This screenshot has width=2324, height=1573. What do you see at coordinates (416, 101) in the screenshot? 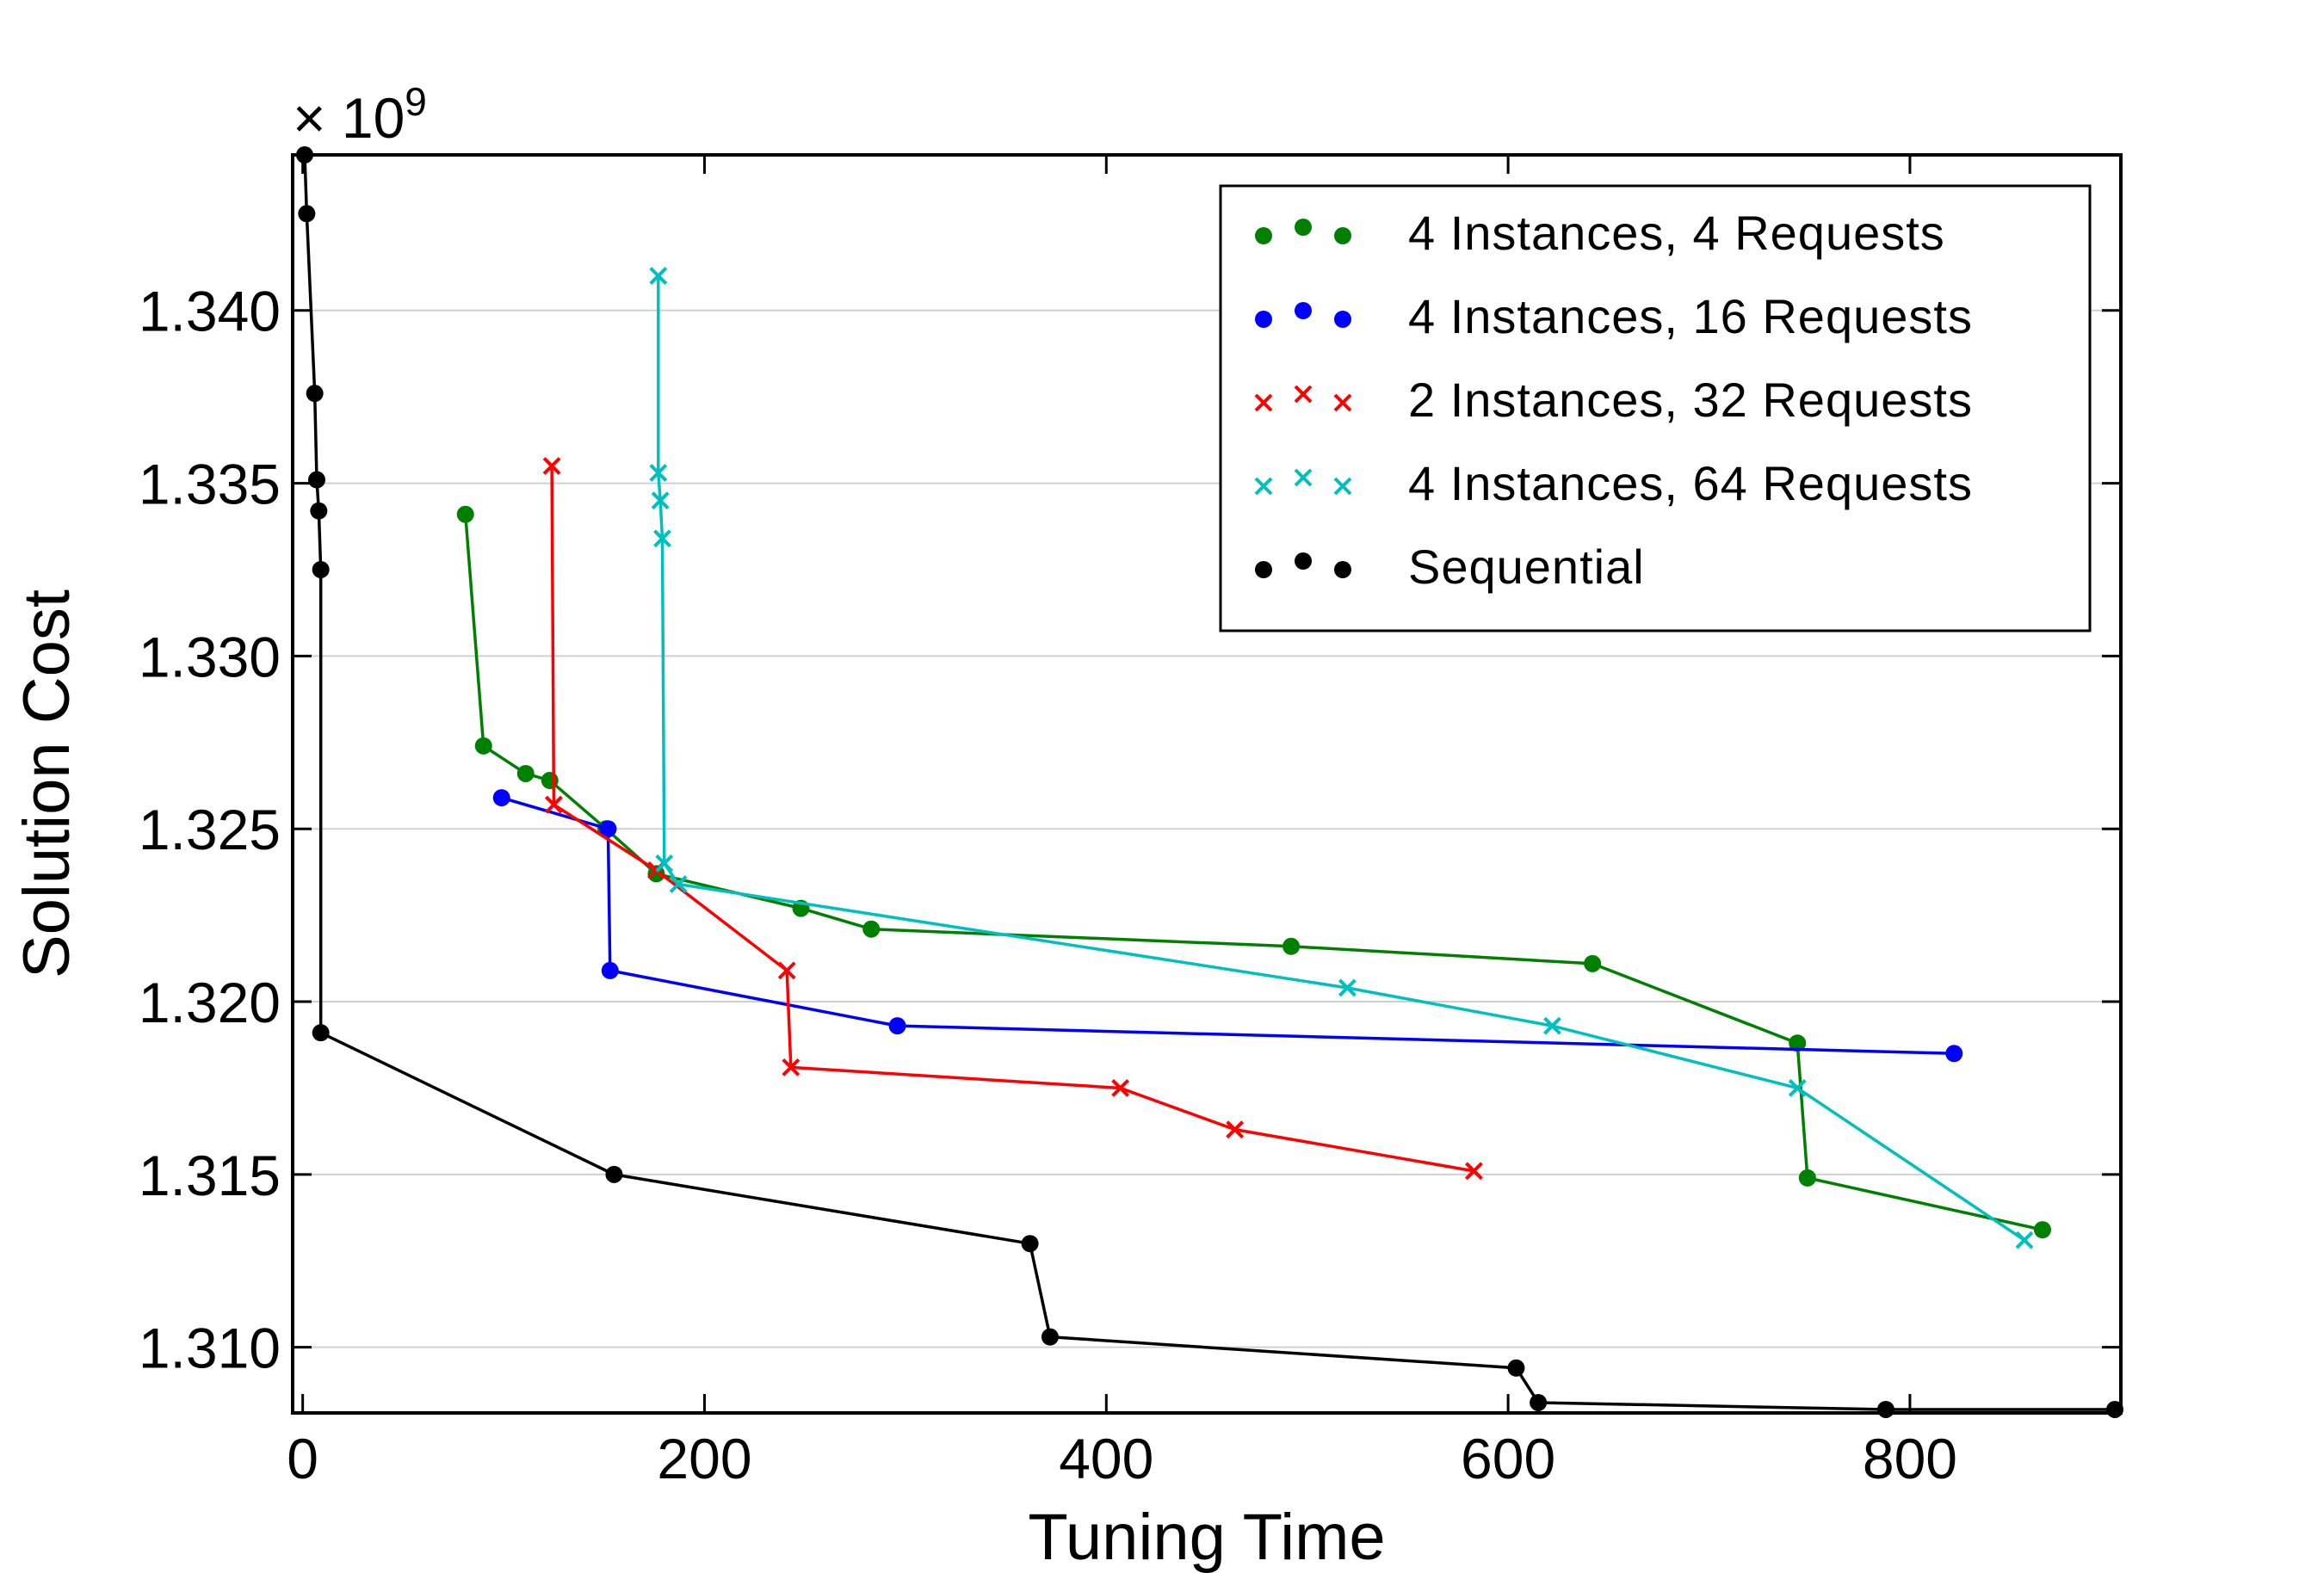
I see `y-multiplier-exponent: 9` at bounding box center [416, 101].